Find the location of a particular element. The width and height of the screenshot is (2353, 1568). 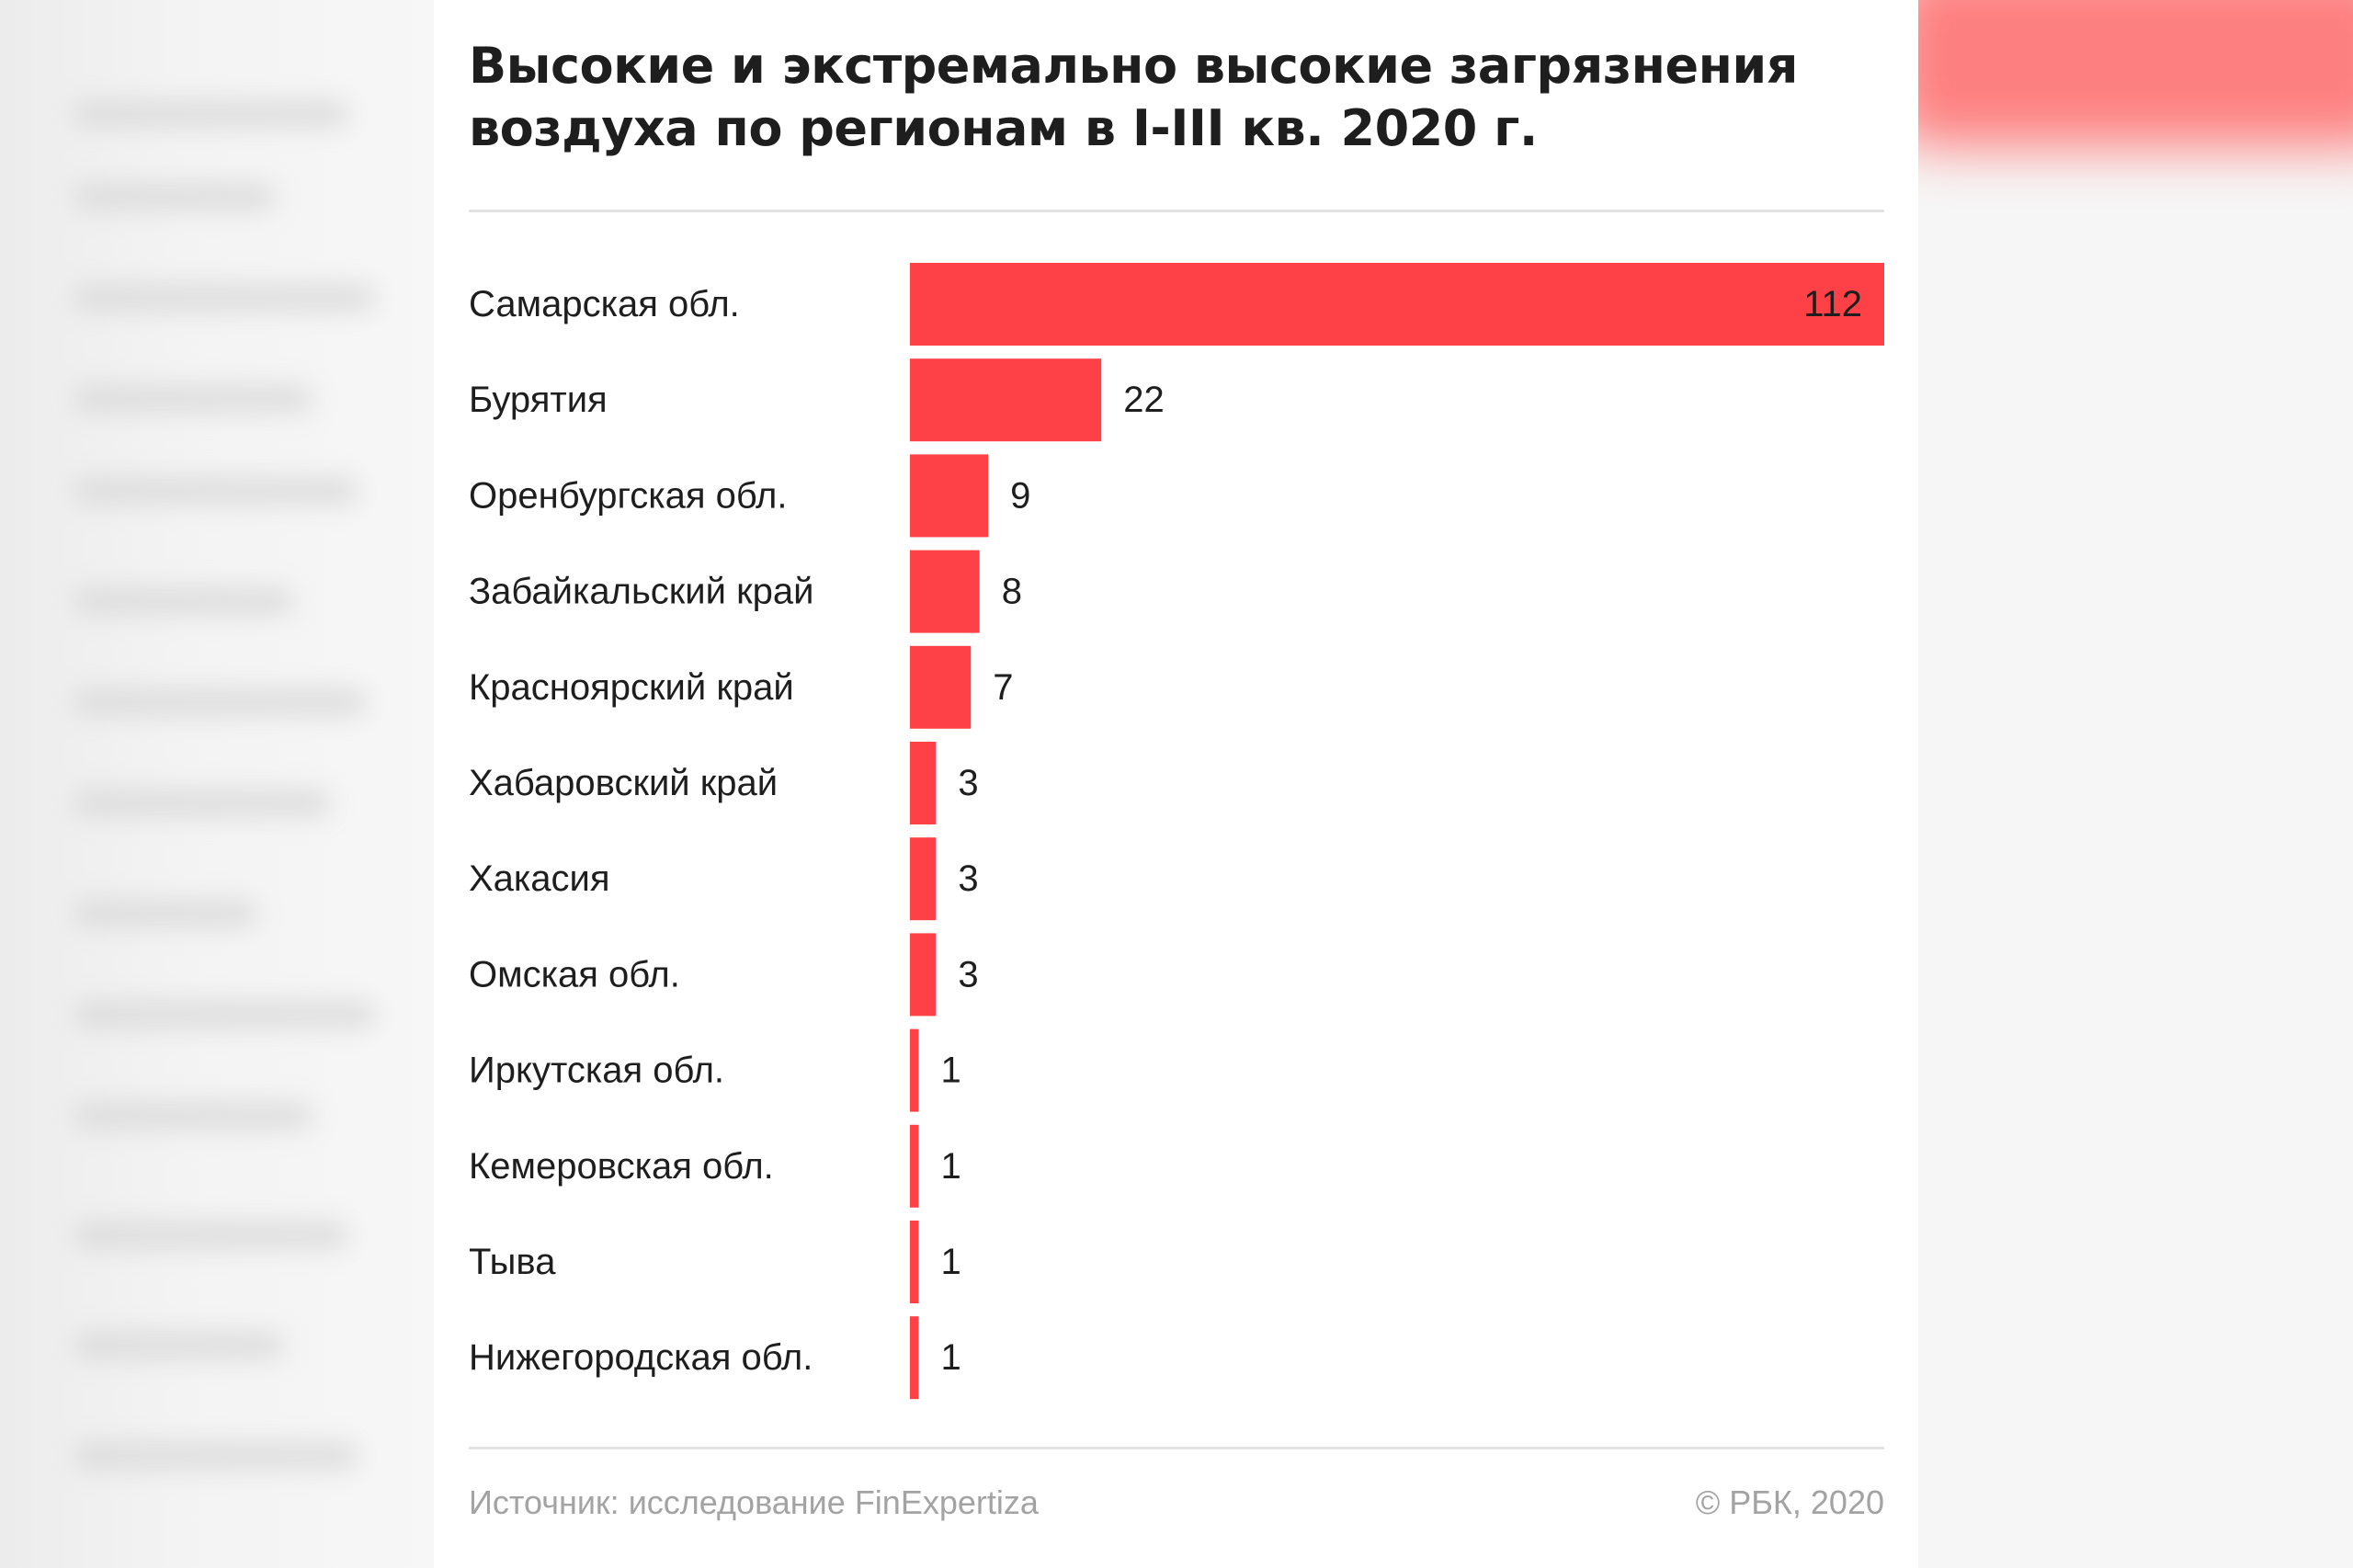

category-label-хабаровский-край: Хабаровский край is located at coordinates (623, 783).